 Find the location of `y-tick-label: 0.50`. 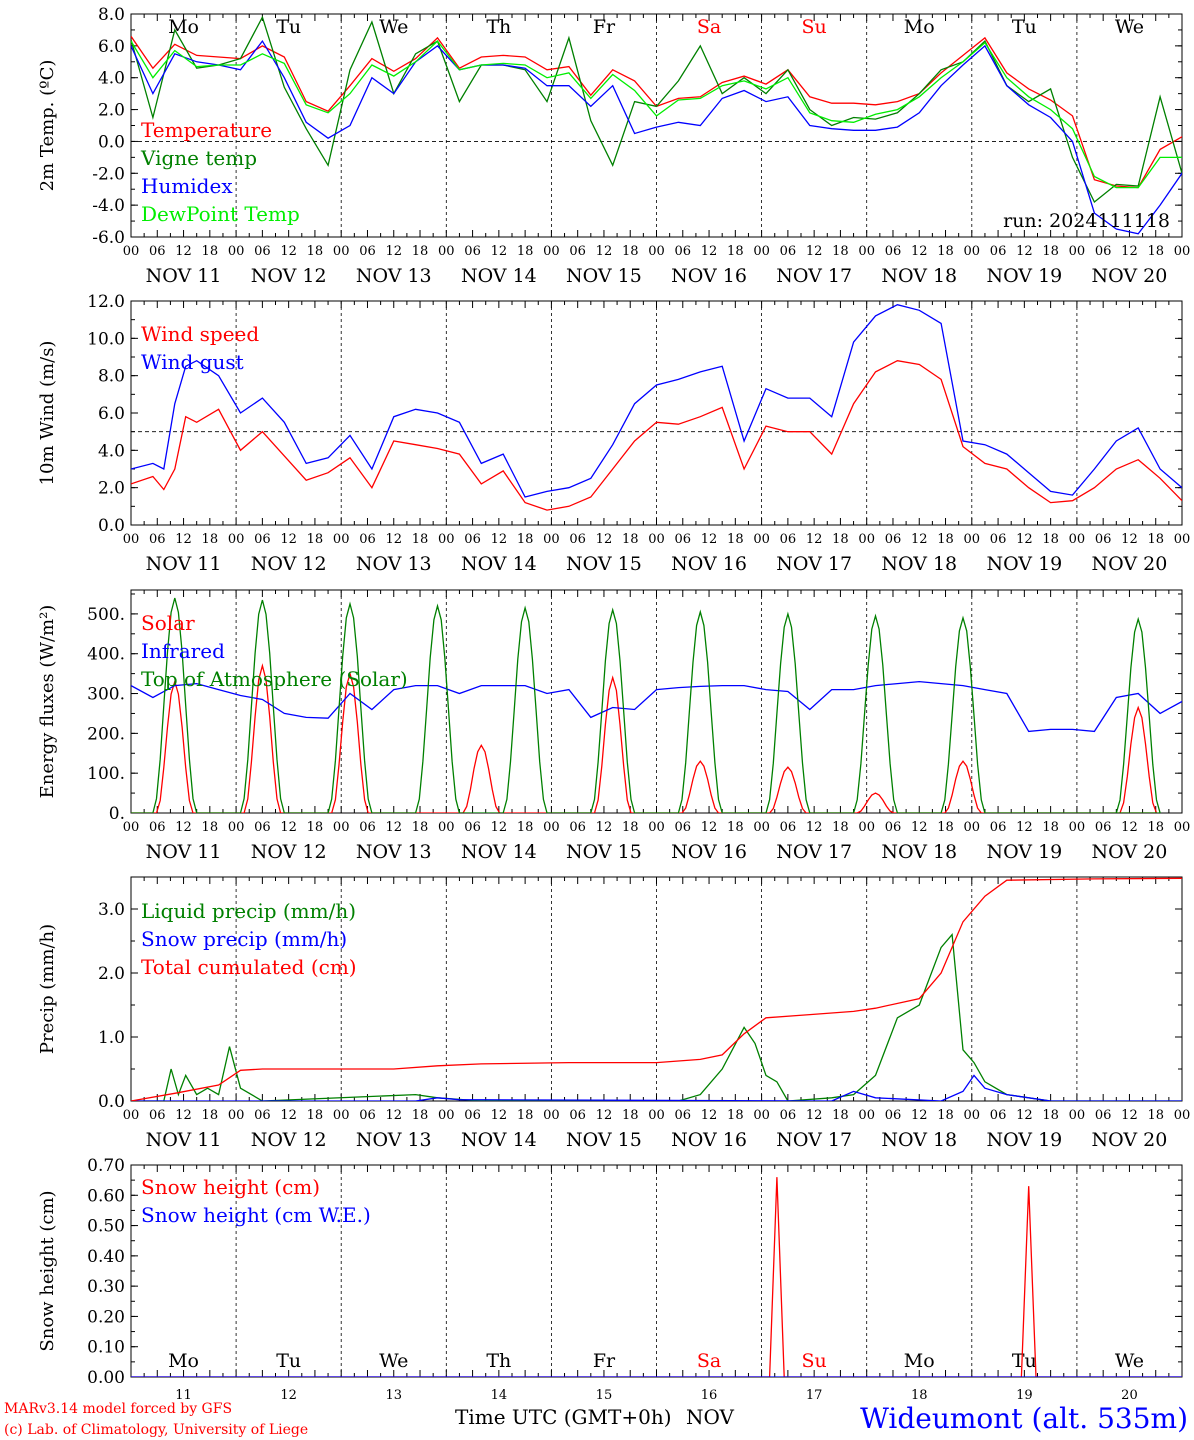

y-tick-label: 0.50 is located at coordinates (106, 1227).